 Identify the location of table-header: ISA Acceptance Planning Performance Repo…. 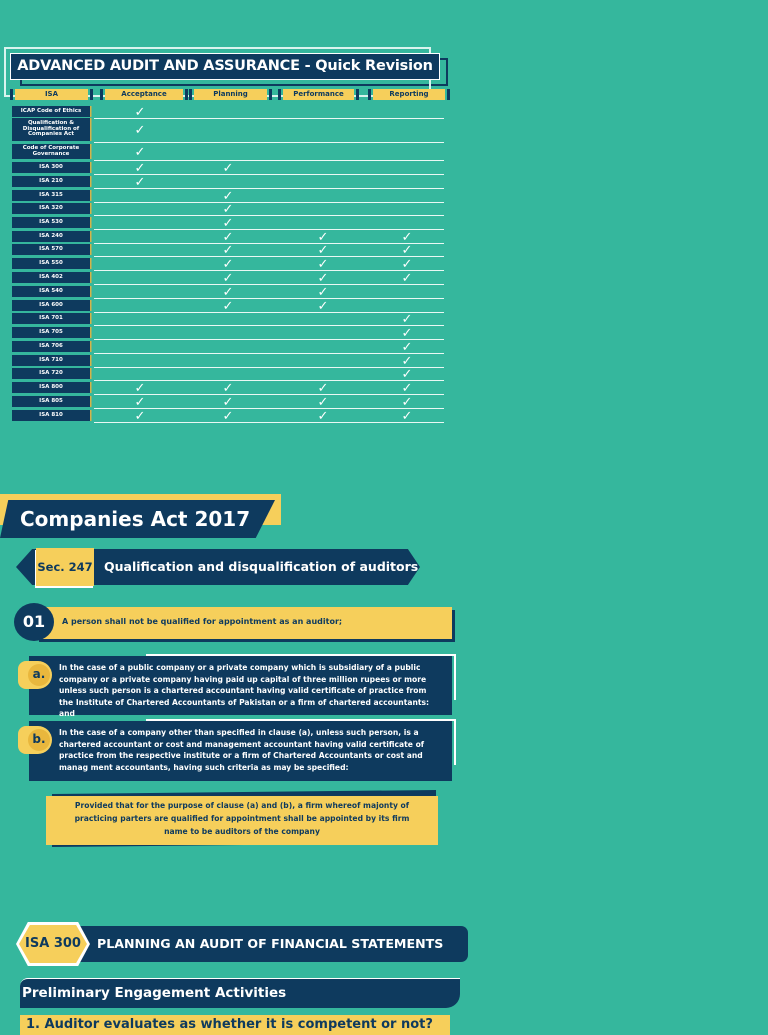
(230, 95).